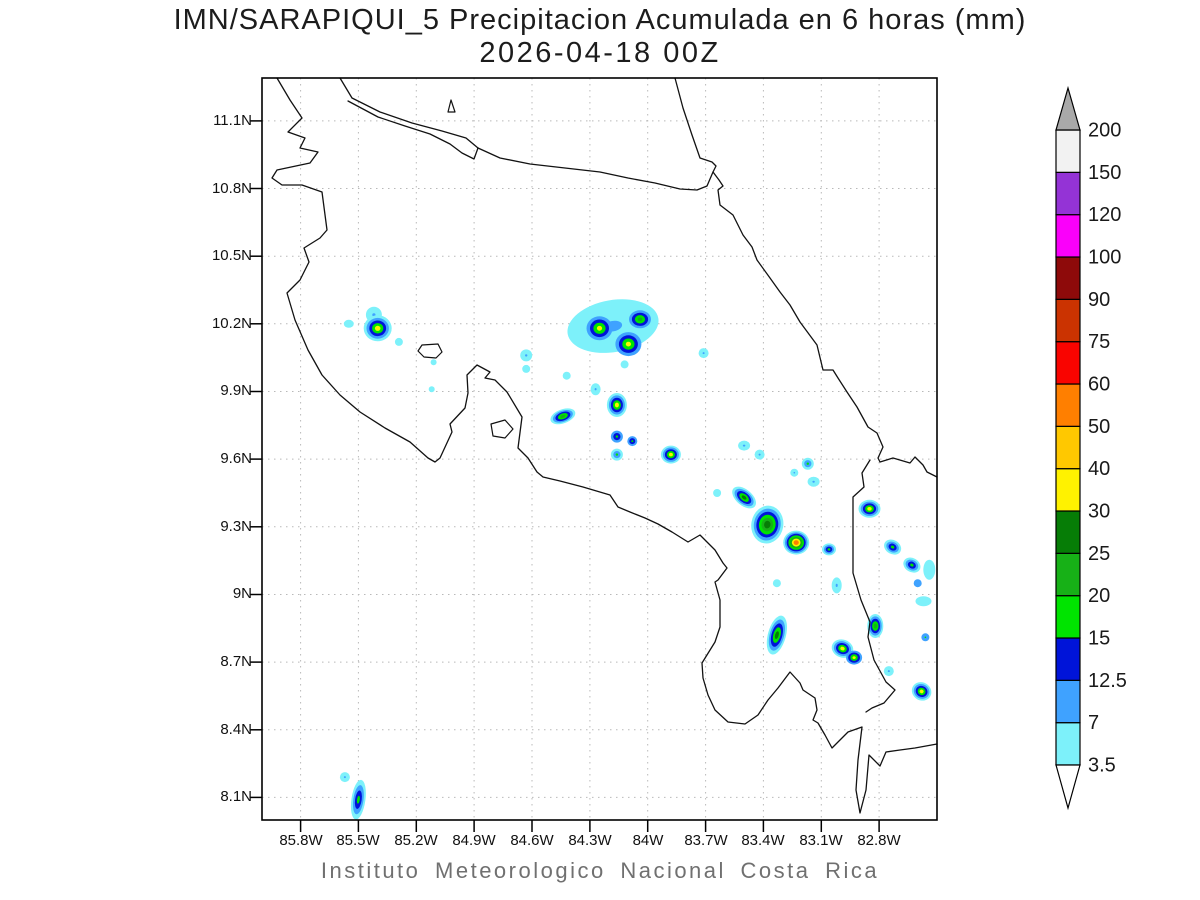 This screenshot has width=1200, height=900. Describe the element at coordinates (236, 729) in the screenshot. I see `lat-tick-label: 8.4N` at that location.